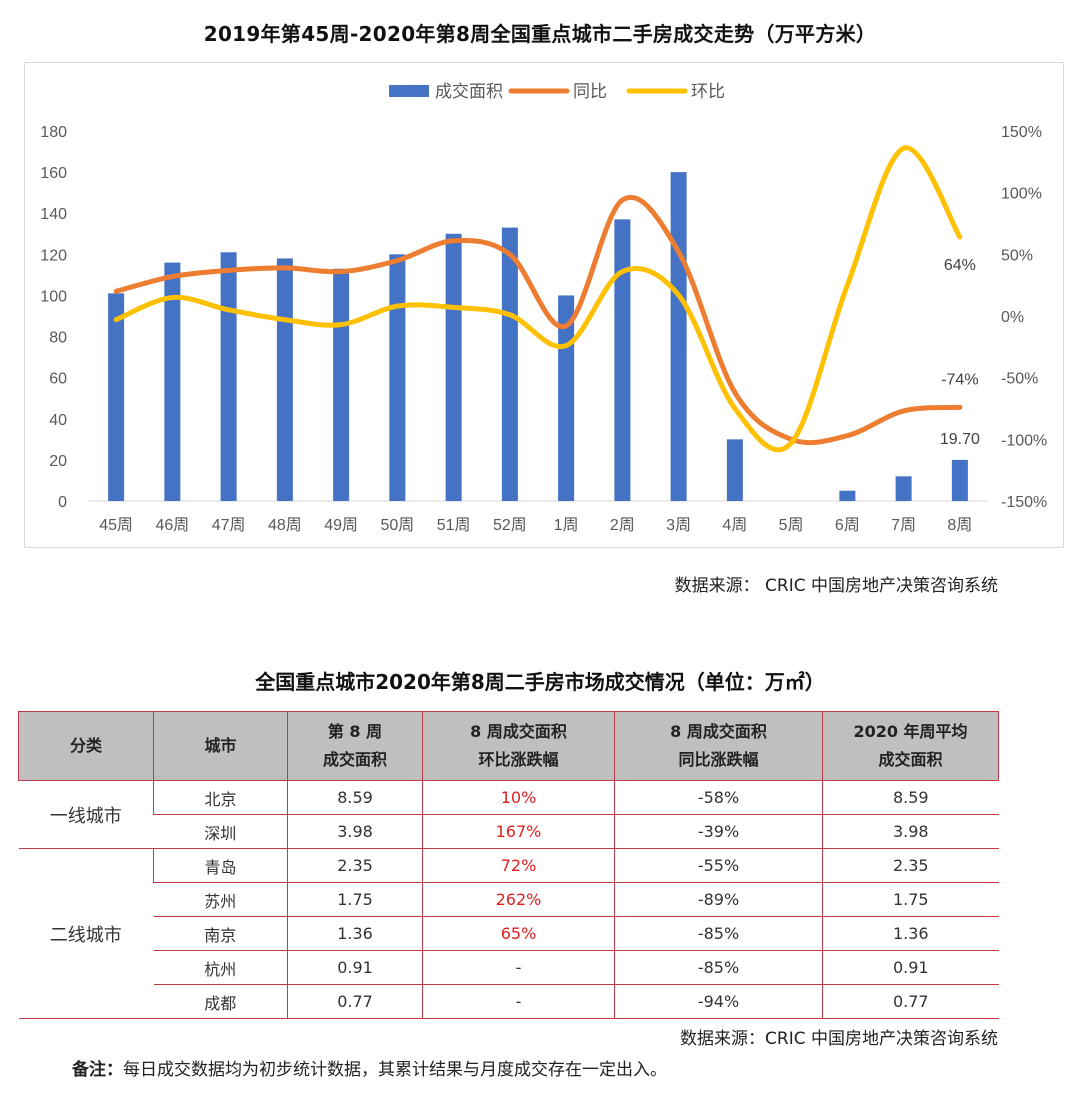 Image resolution: width=1080 pixels, height=1095 pixels. I want to click on left-axis-tick: 100, so click(53, 296).